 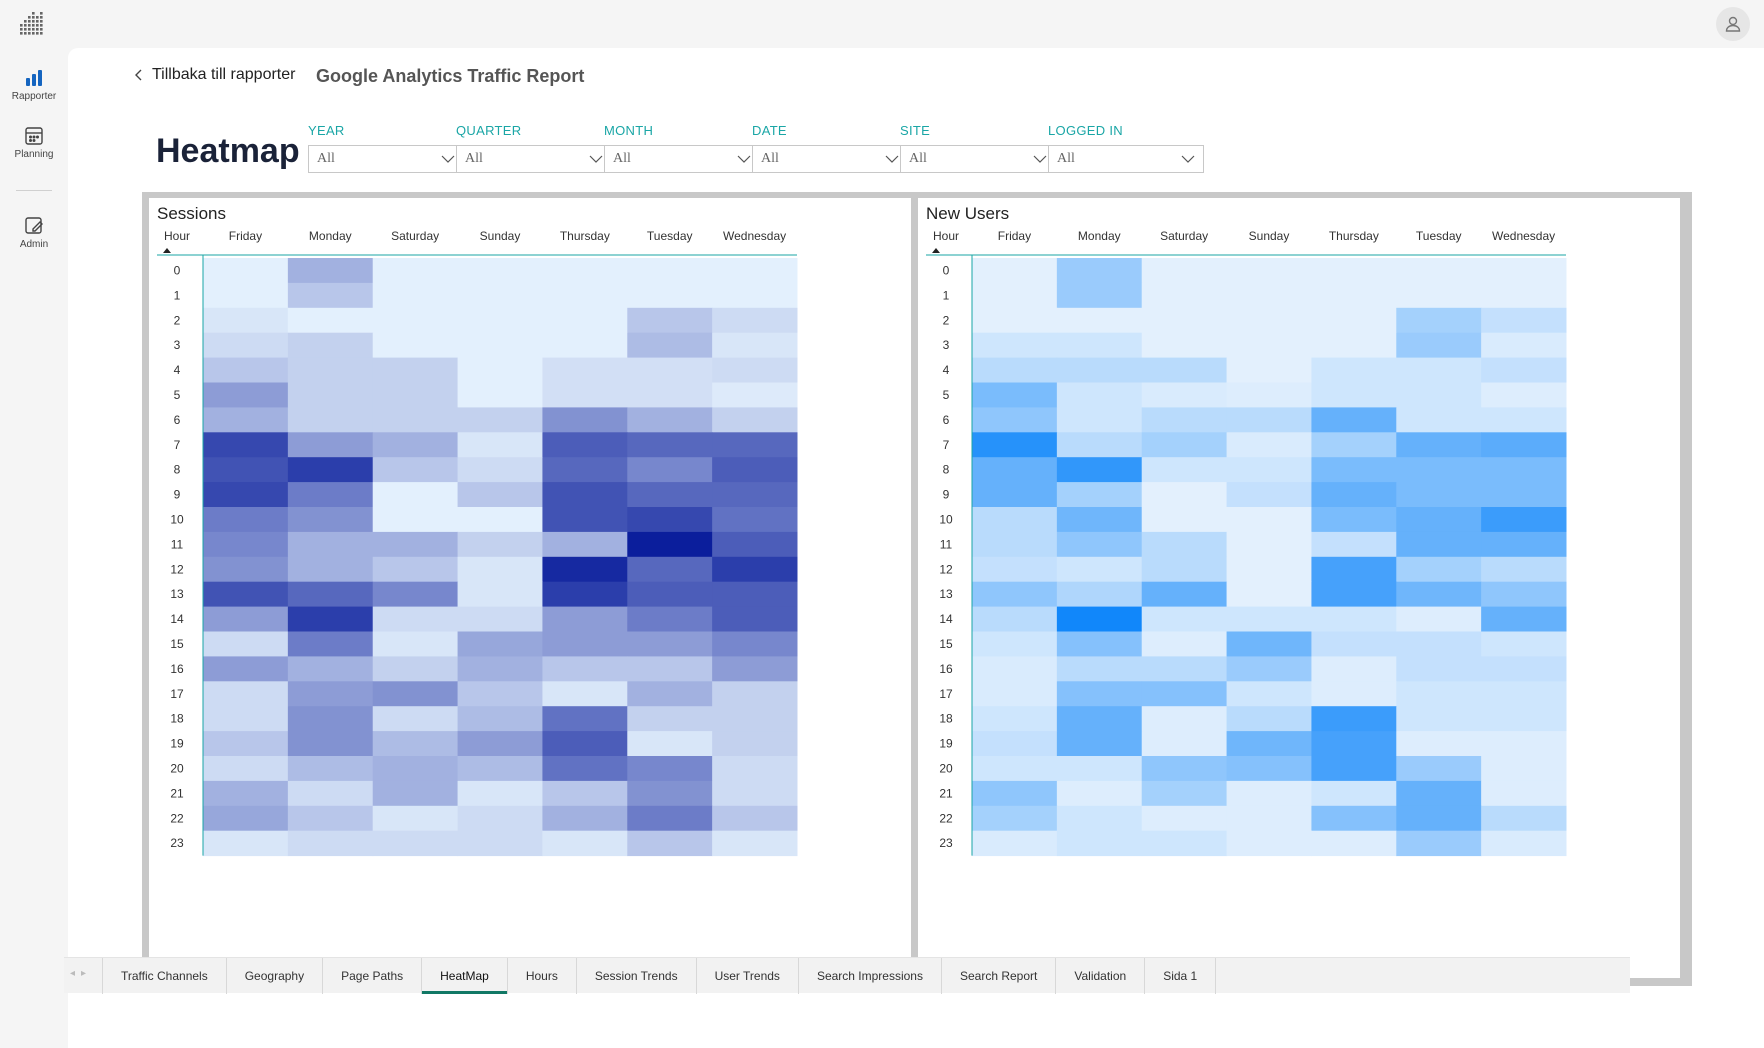 What do you see at coordinates (534, 159) in the screenshot?
I see `filter-quarter-select: All` at bounding box center [534, 159].